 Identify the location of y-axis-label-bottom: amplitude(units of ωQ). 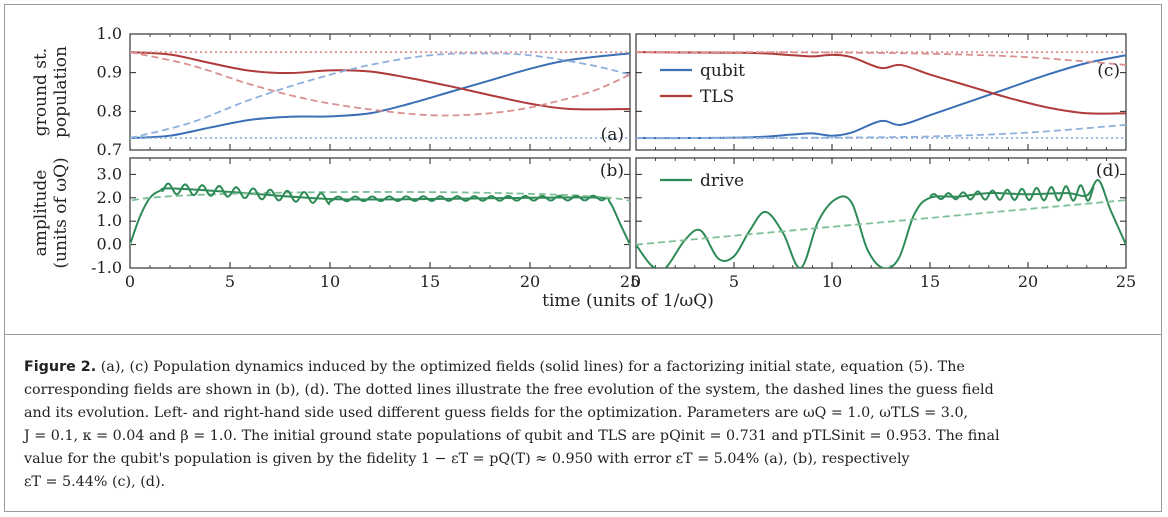
(51, 212).